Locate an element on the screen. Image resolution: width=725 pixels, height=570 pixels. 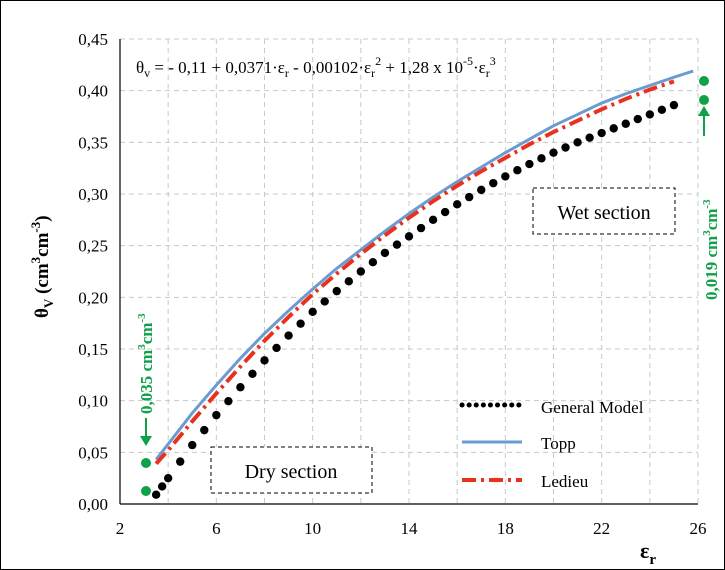
y-tick-label: 0,15 is located at coordinates (93, 349).